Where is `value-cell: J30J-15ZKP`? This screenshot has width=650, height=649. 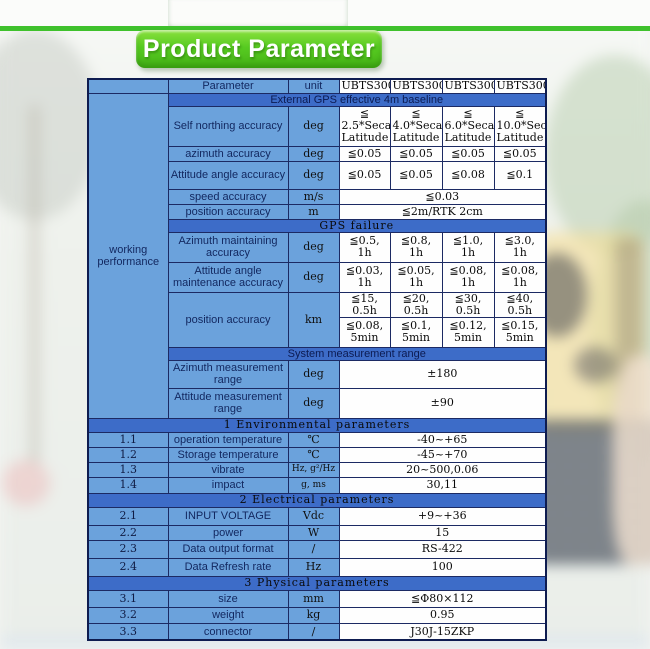
value-cell: J30J-15ZKP is located at coordinates (442, 631).